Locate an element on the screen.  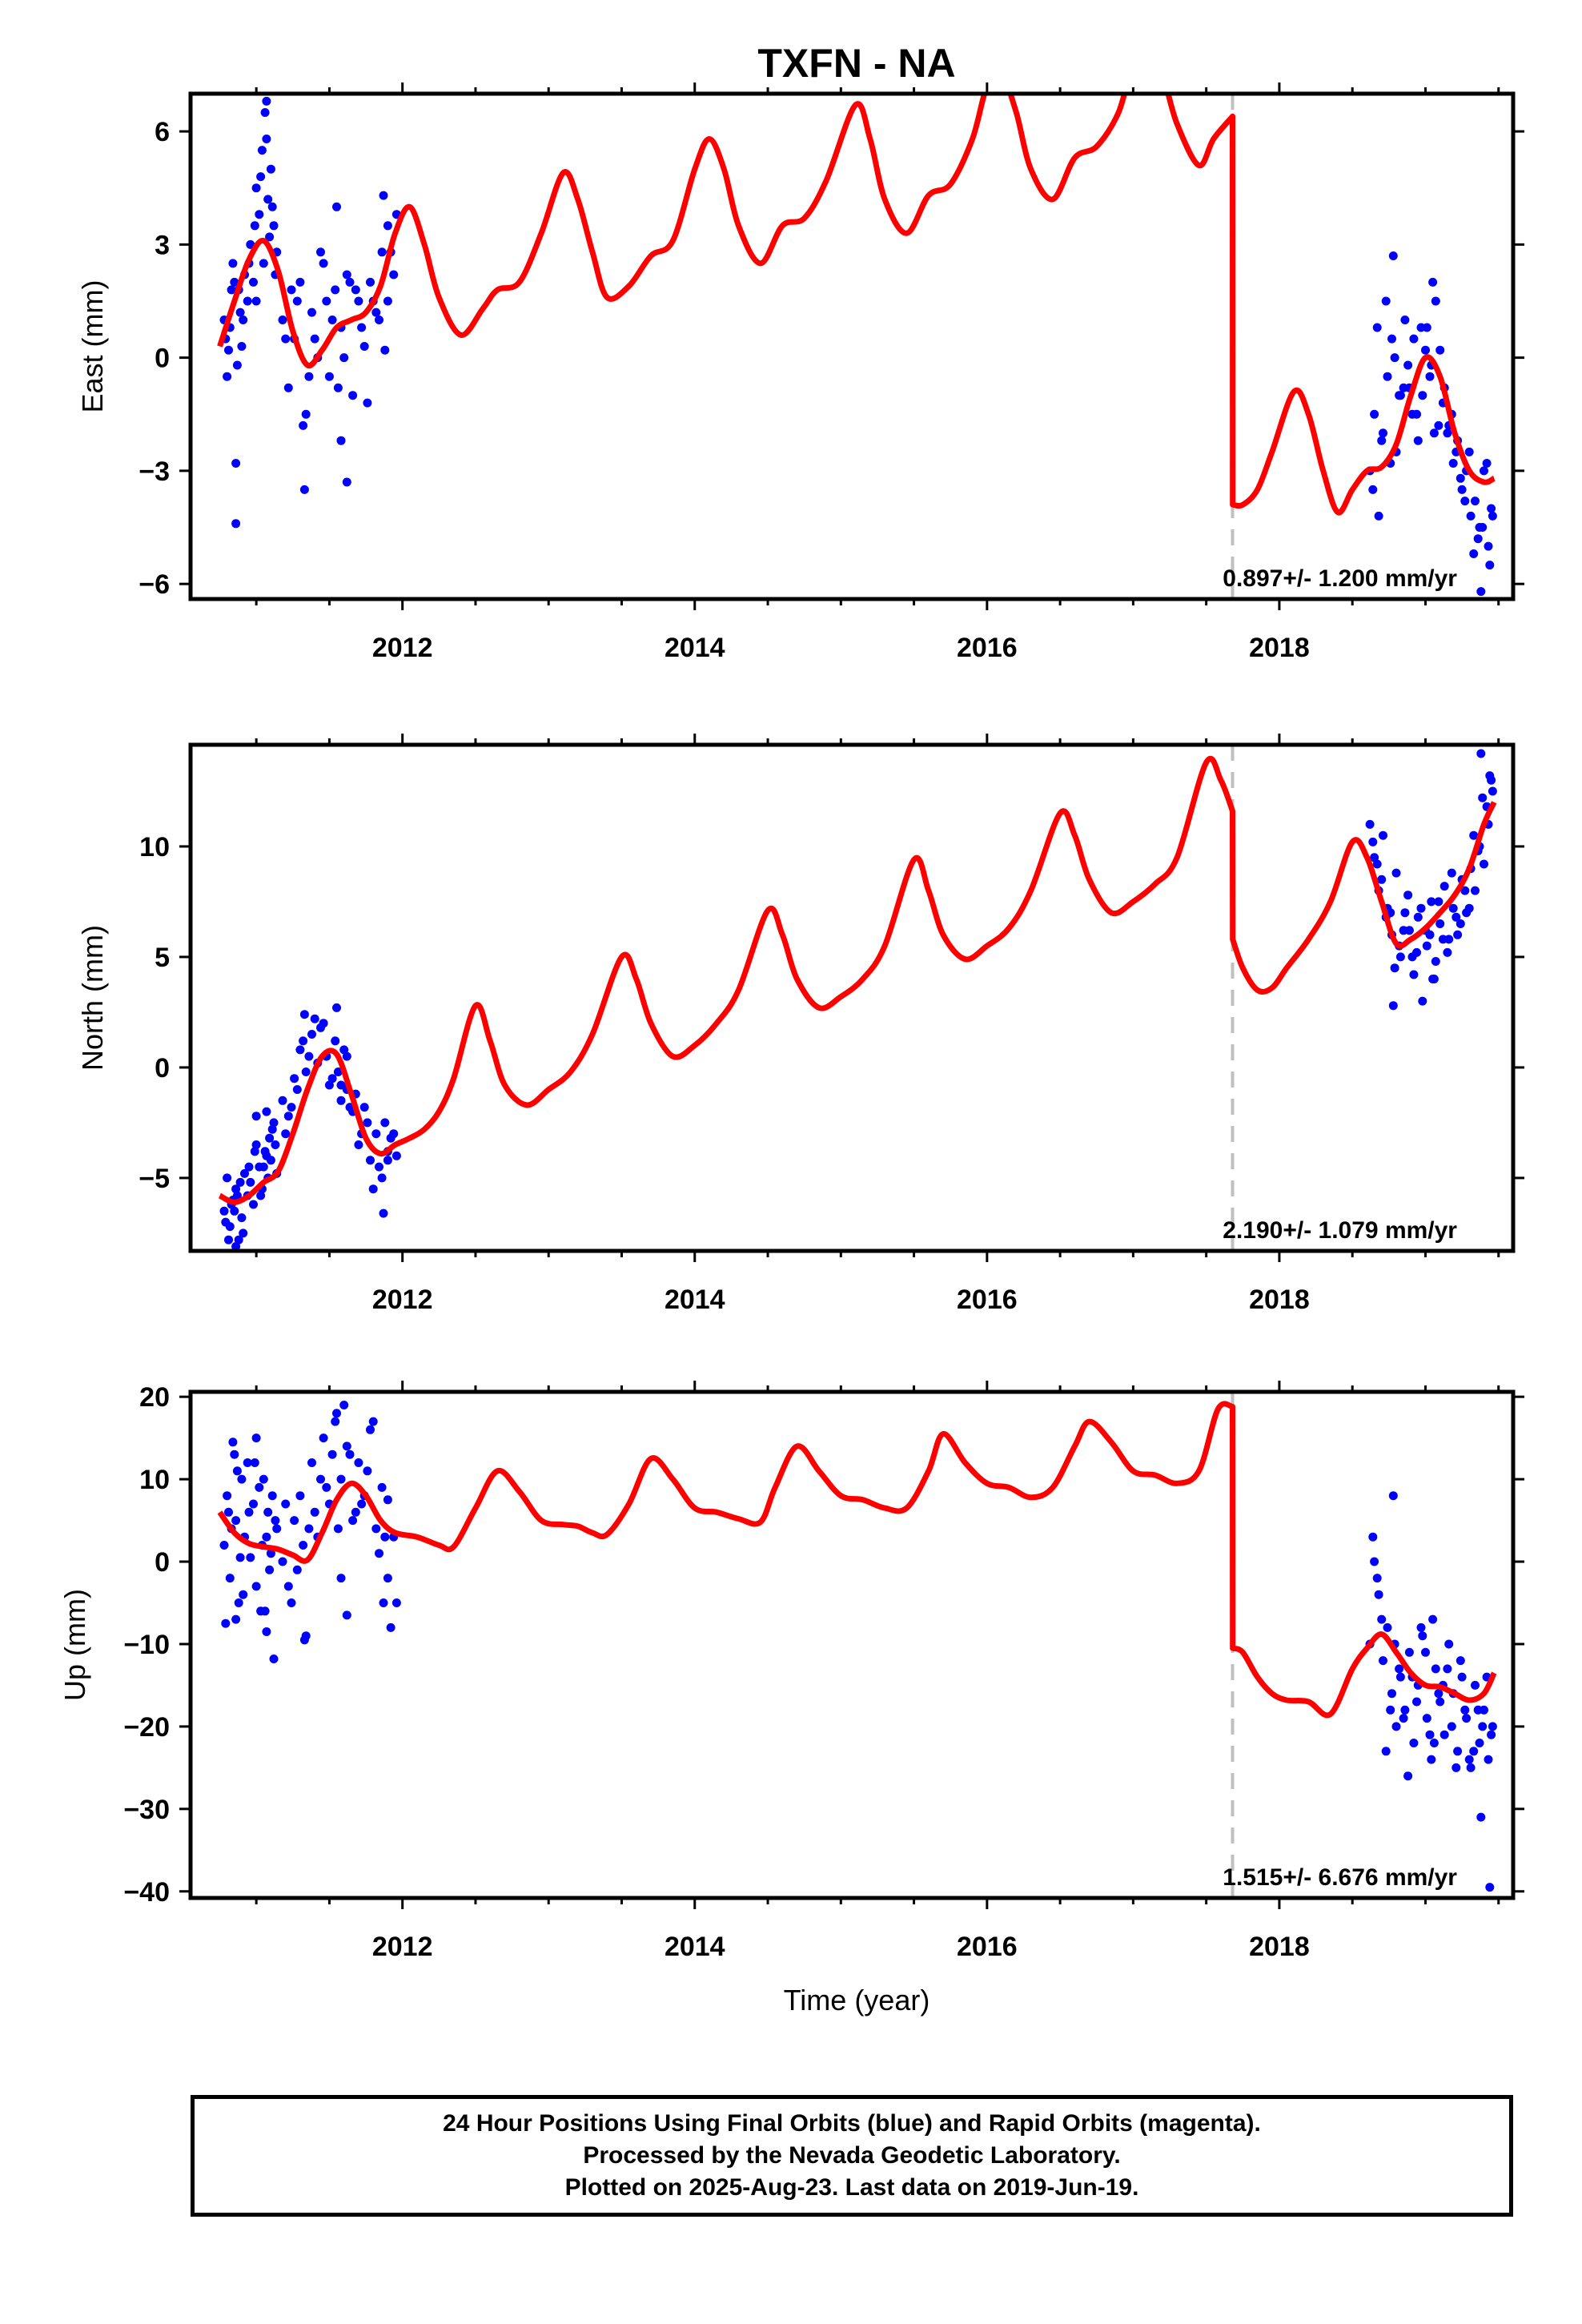
up-x-tick-label: 2018 is located at coordinates (1279, 1947).